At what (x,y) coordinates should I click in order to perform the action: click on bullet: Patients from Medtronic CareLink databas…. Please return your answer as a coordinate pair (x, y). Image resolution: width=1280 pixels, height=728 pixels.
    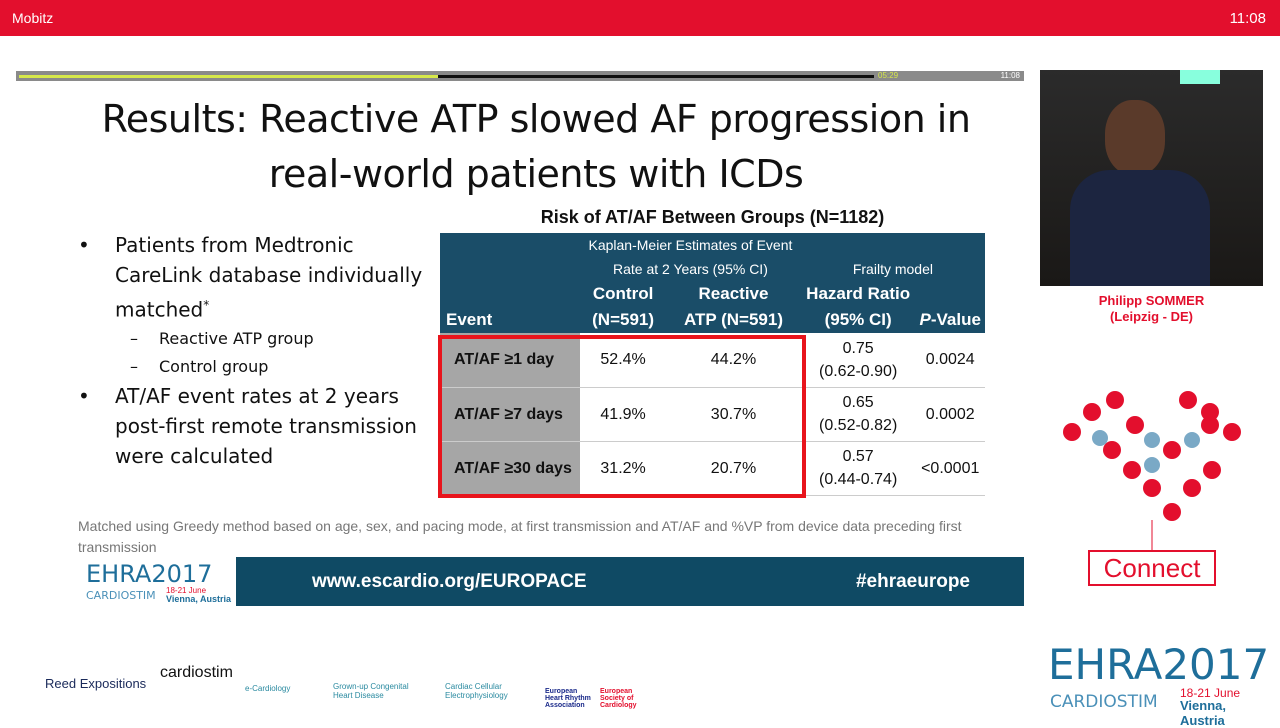
    Looking at the image, I should click on (258, 277).